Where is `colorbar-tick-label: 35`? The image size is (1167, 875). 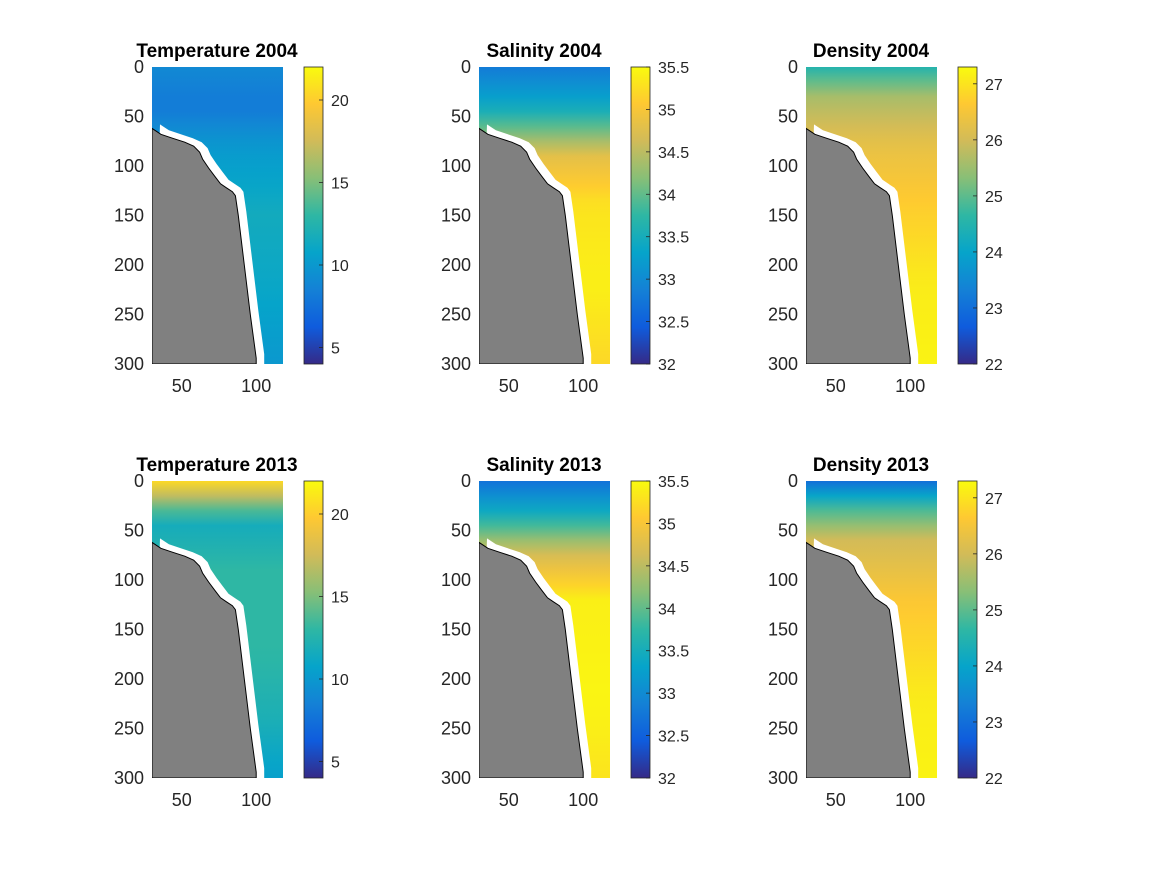 colorbar-tick-label: 35 is located at coordinates (667, 524).